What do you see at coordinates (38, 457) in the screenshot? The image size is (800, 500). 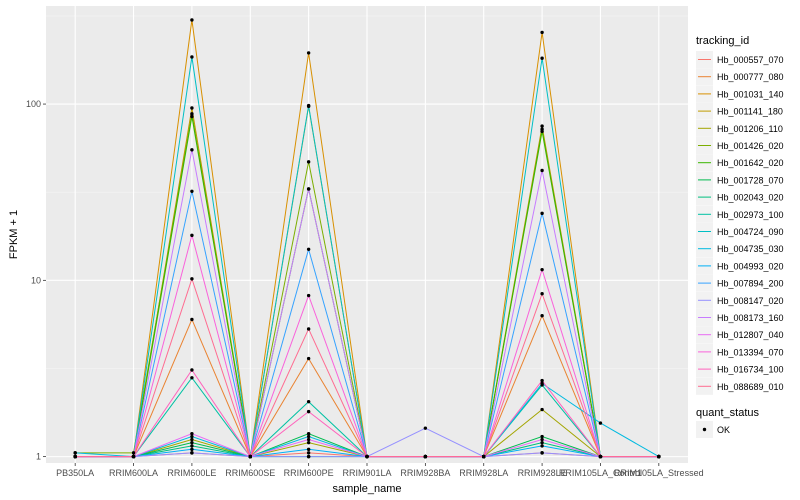 I see `y-tick-label: 1` at bounding box center [38, 457].